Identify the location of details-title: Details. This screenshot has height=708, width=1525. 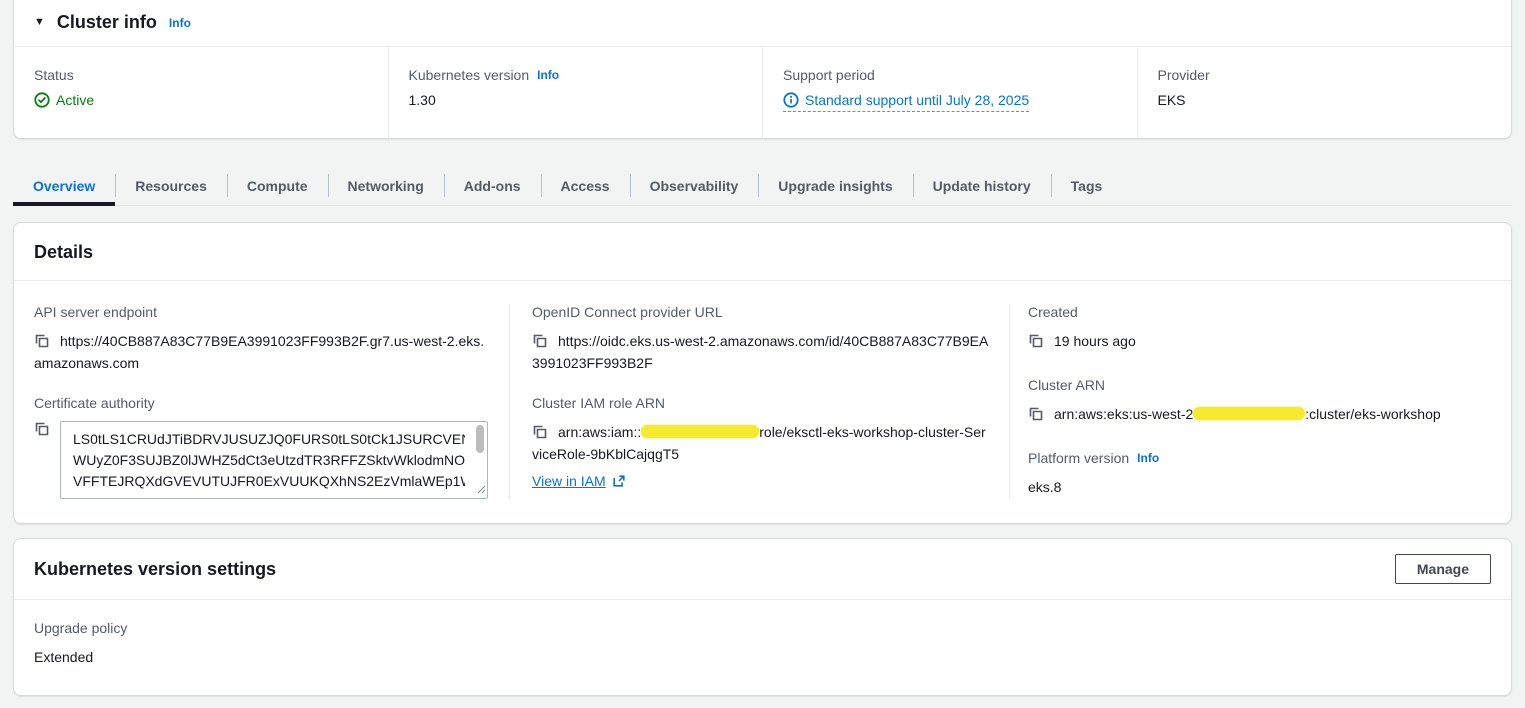
(64, 252).